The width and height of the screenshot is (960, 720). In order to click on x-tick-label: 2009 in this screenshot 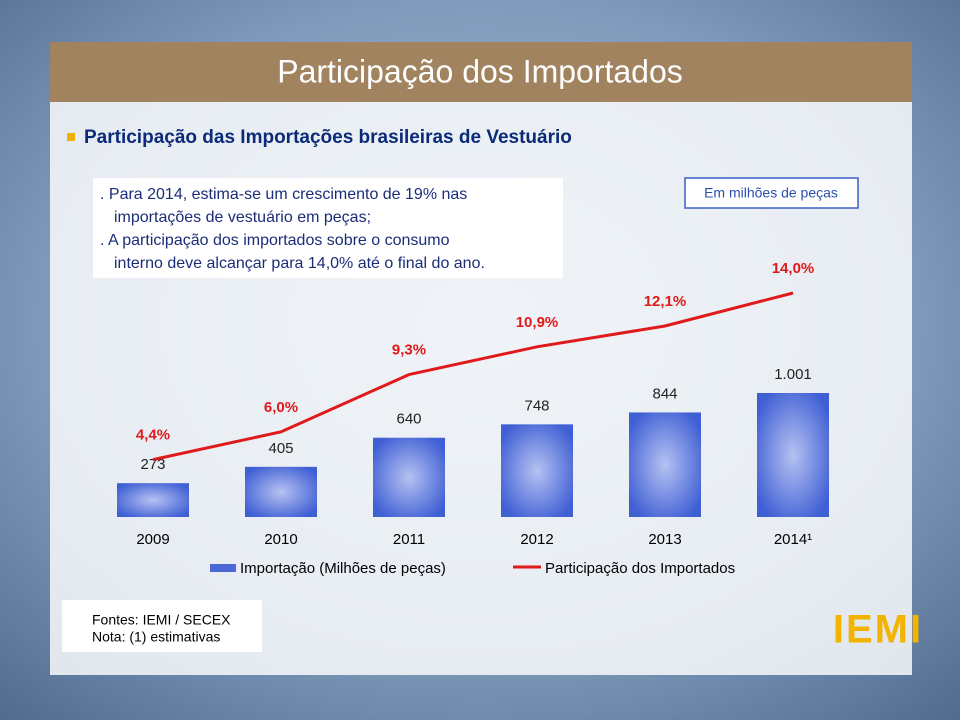, I will do `click(152, 539)`.